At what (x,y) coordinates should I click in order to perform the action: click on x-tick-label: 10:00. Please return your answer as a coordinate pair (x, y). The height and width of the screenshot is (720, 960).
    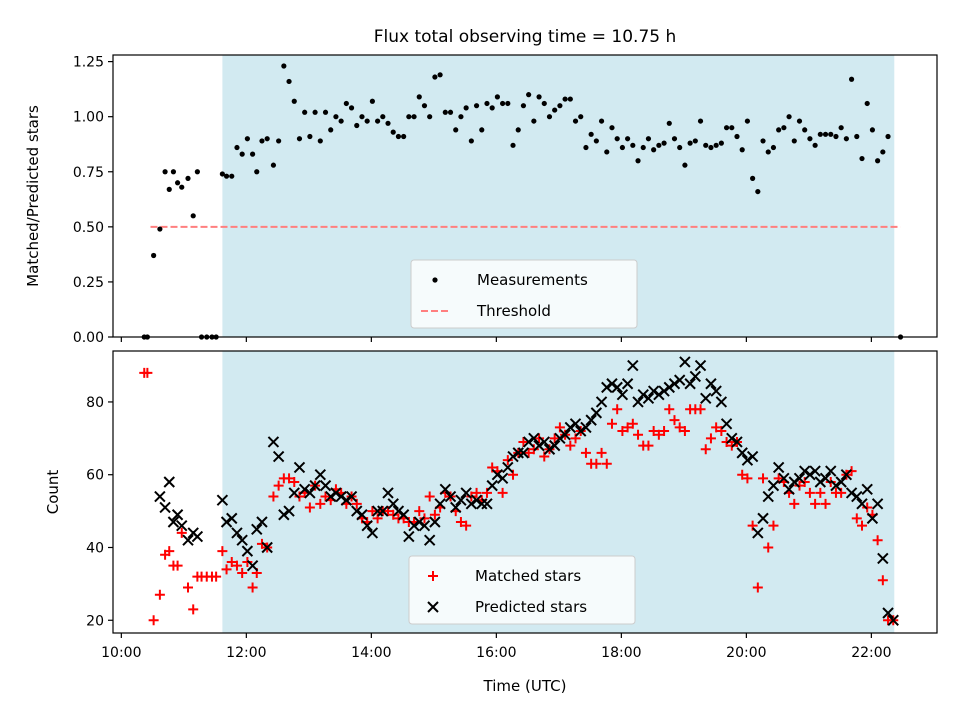
    Looking at the image, I should click on (121, 653).